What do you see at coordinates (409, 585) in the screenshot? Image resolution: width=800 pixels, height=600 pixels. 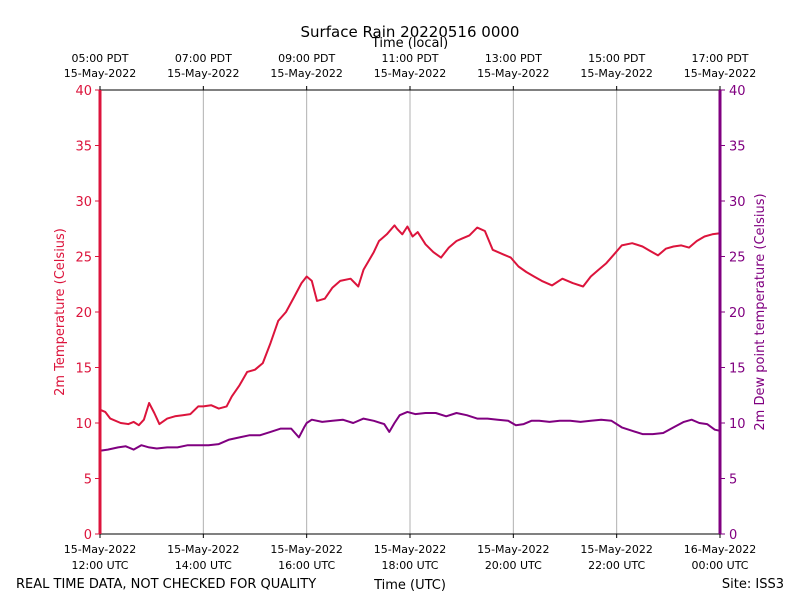 I see `x-axis-label: Time (UTC)` at bounding box center [409, 585].